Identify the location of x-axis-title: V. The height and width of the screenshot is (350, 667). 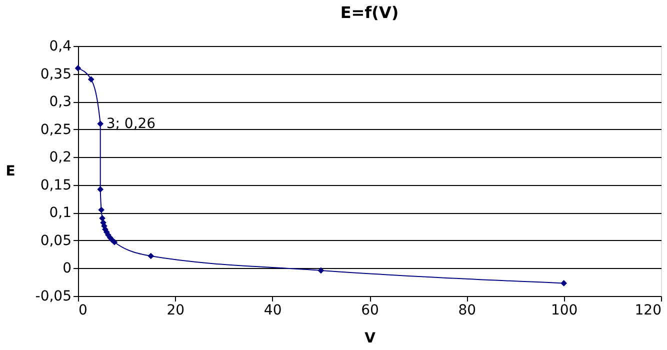
(370, 338).